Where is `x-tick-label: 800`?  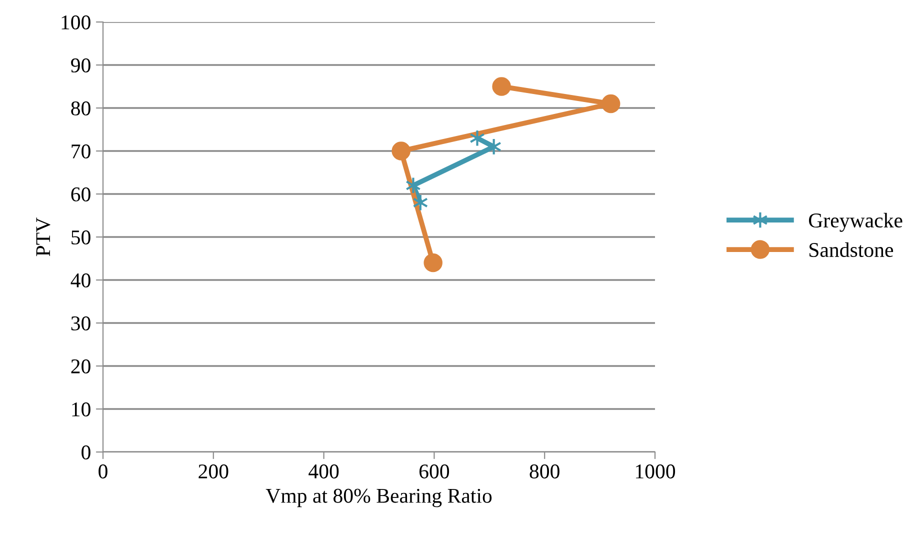
x-tick-label: 800 is located at coordinates (545, 471).